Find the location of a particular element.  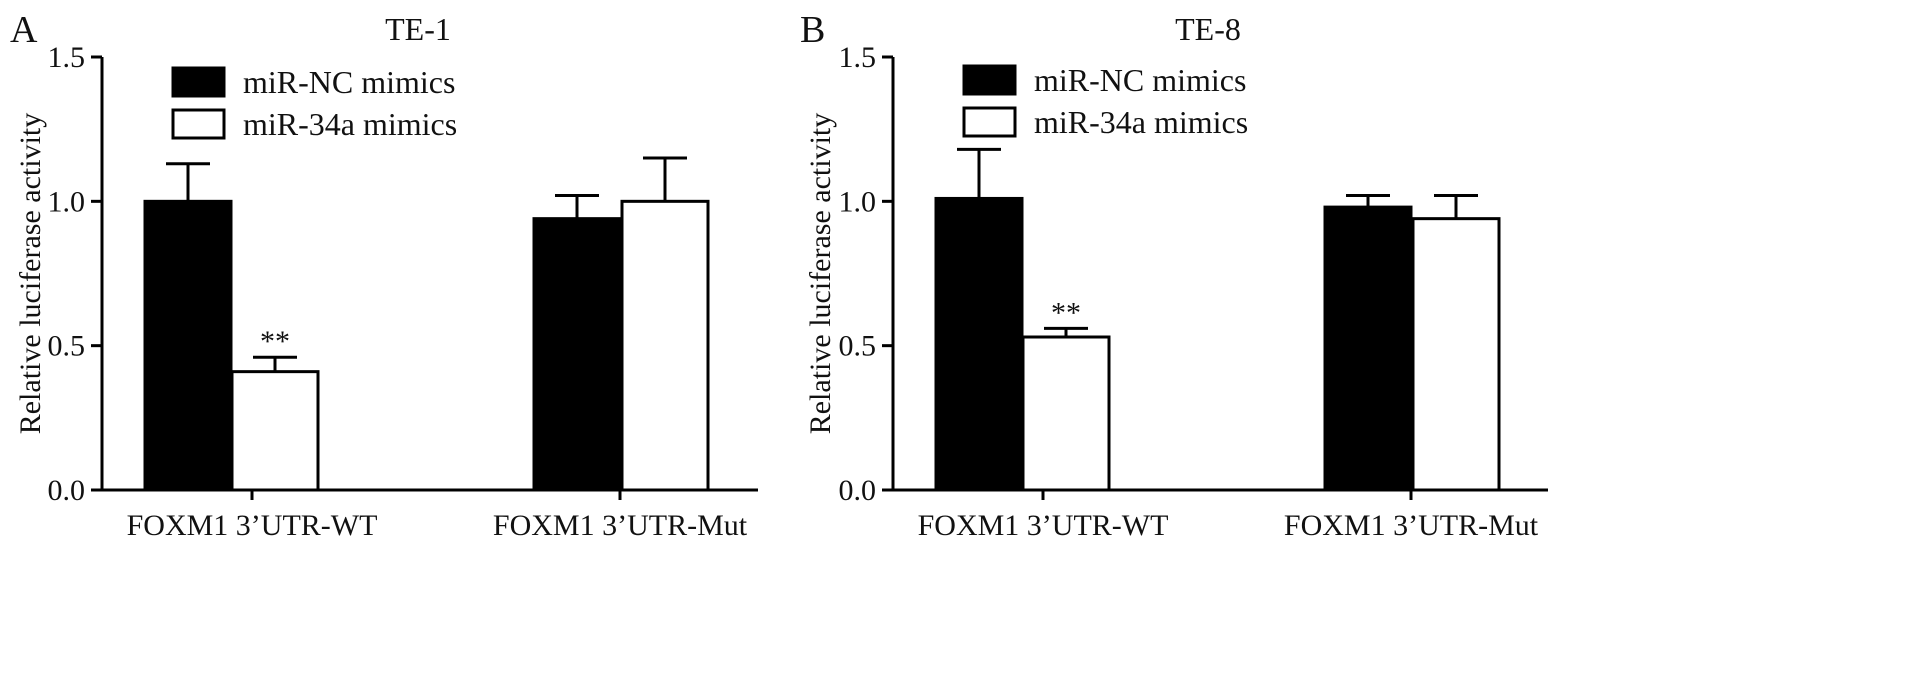

chart-title: TE-1 is located at coordinates (418, 29).